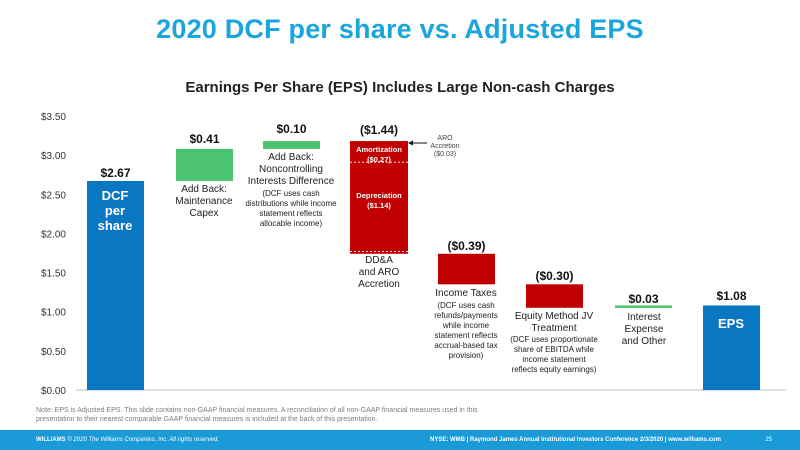  I want to click on y-tick-label: $2.00, so click(53, 234).